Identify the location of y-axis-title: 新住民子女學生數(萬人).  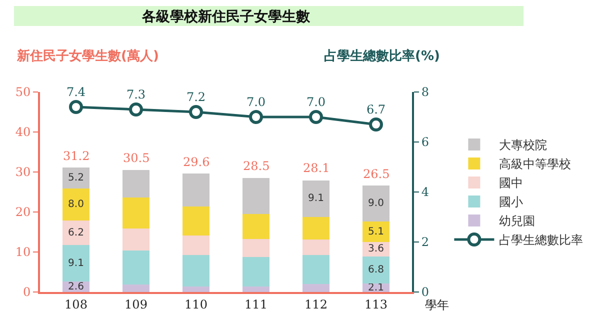
(87, 56).